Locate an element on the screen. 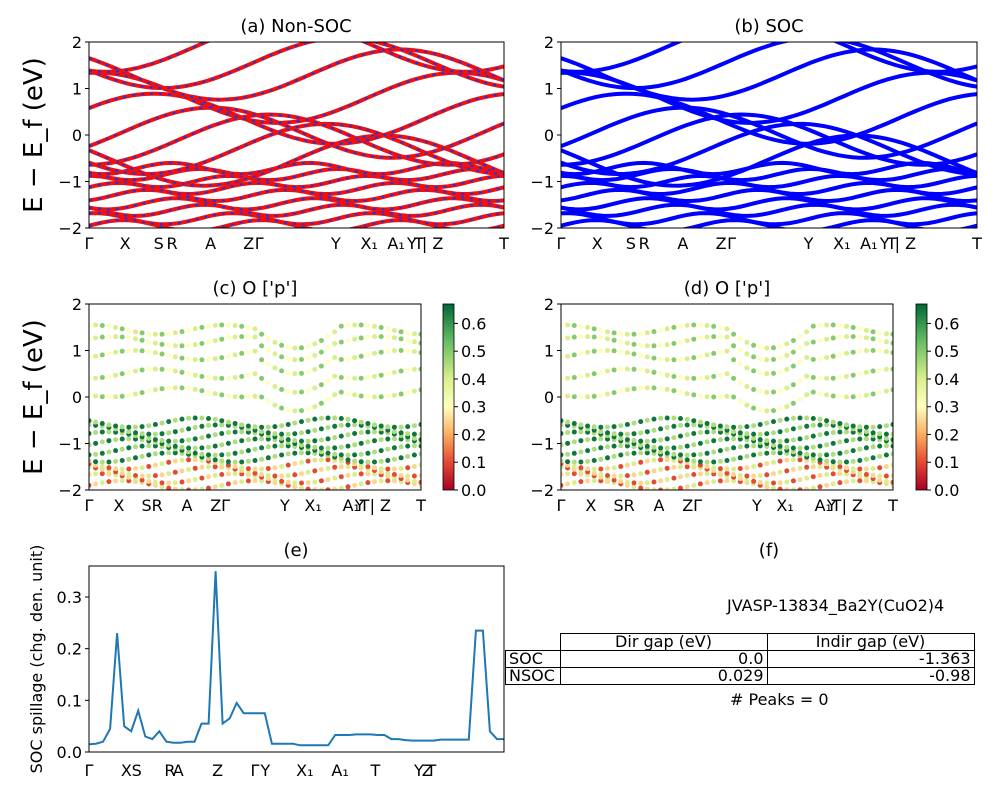 Image resolution: width=1000 pixels, height=800 pixels. x-tick-label: Y | Z is located at coordinates (844, 505).